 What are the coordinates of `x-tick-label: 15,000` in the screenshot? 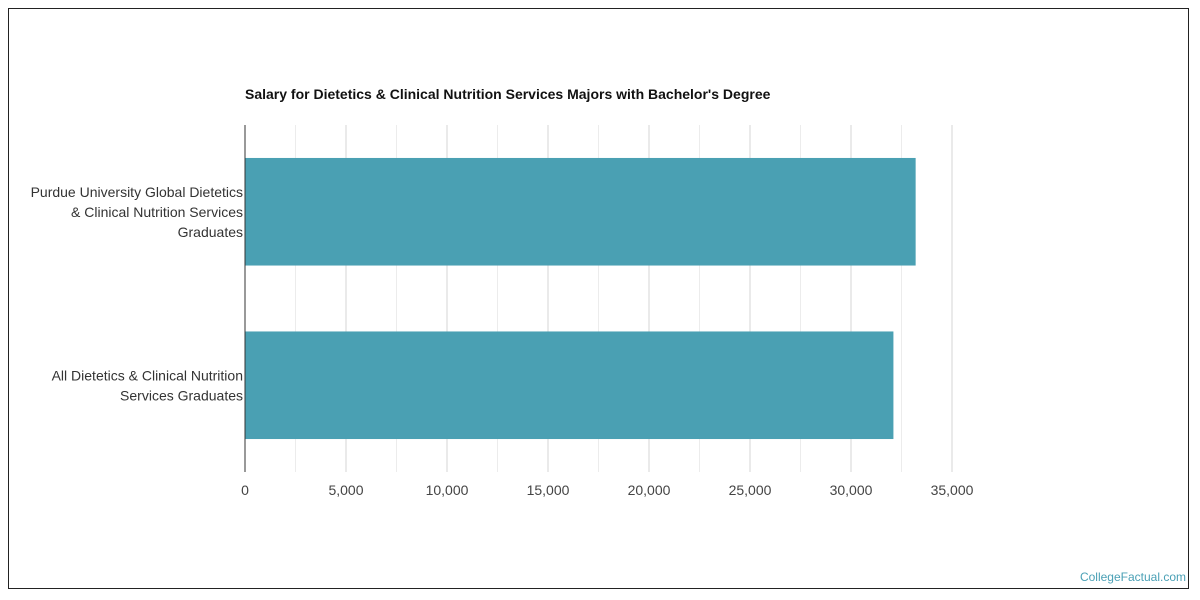 It's located at (548, 490).